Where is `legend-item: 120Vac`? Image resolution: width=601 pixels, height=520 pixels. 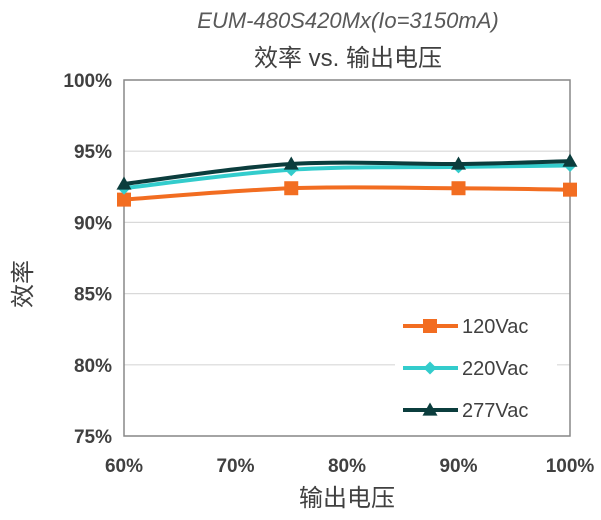
legend-item: 120Vac is located at coordinates (465, 327).